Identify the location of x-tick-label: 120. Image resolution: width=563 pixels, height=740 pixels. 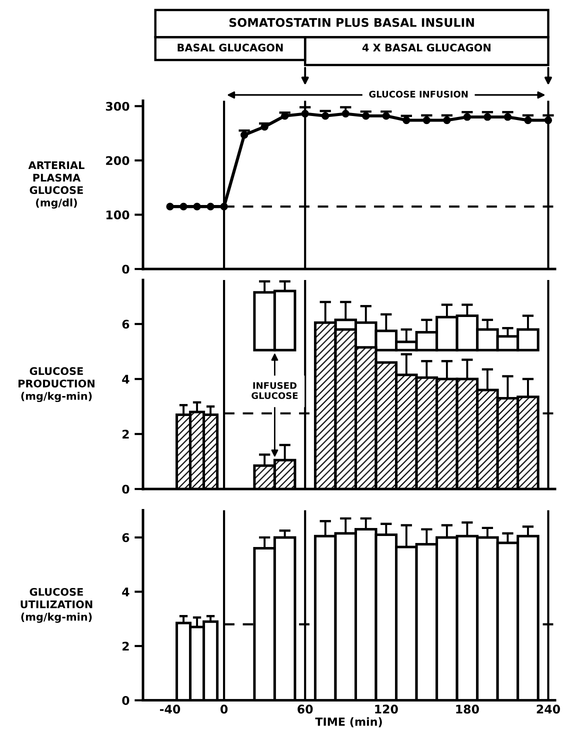
(386, 709).